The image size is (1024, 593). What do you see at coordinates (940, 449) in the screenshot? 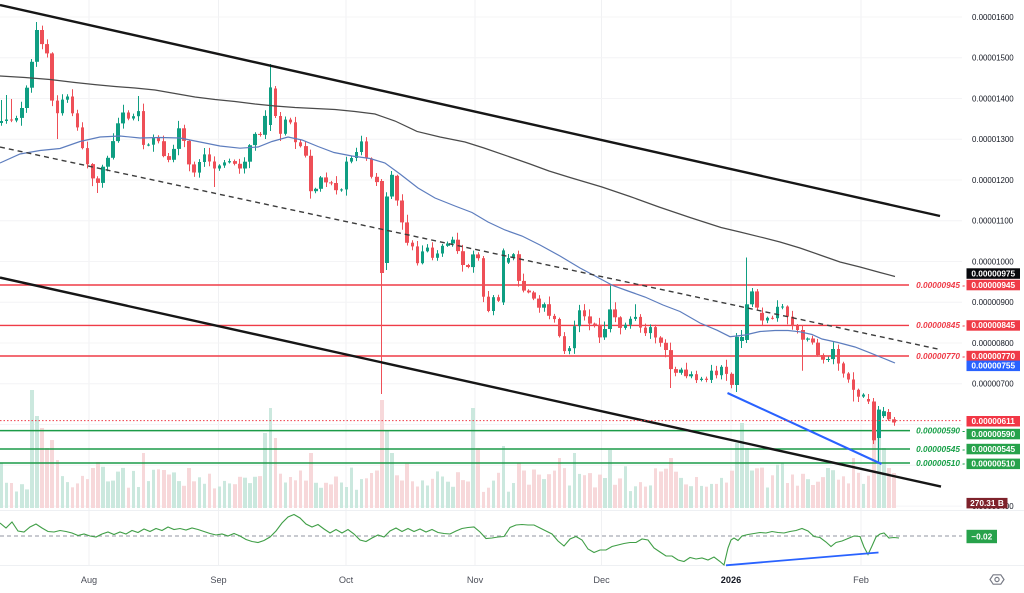
I see `svg-text: 0.00000545 -` at bounding box center [940, 449].